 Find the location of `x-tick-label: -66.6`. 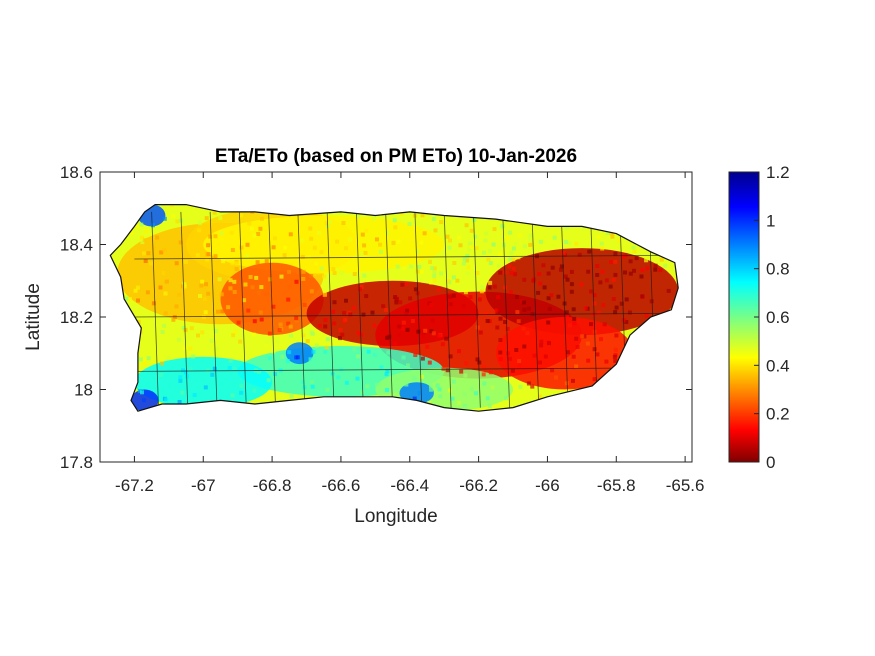

x-tick-label: -66.6 is located at coordinates (341, 485).